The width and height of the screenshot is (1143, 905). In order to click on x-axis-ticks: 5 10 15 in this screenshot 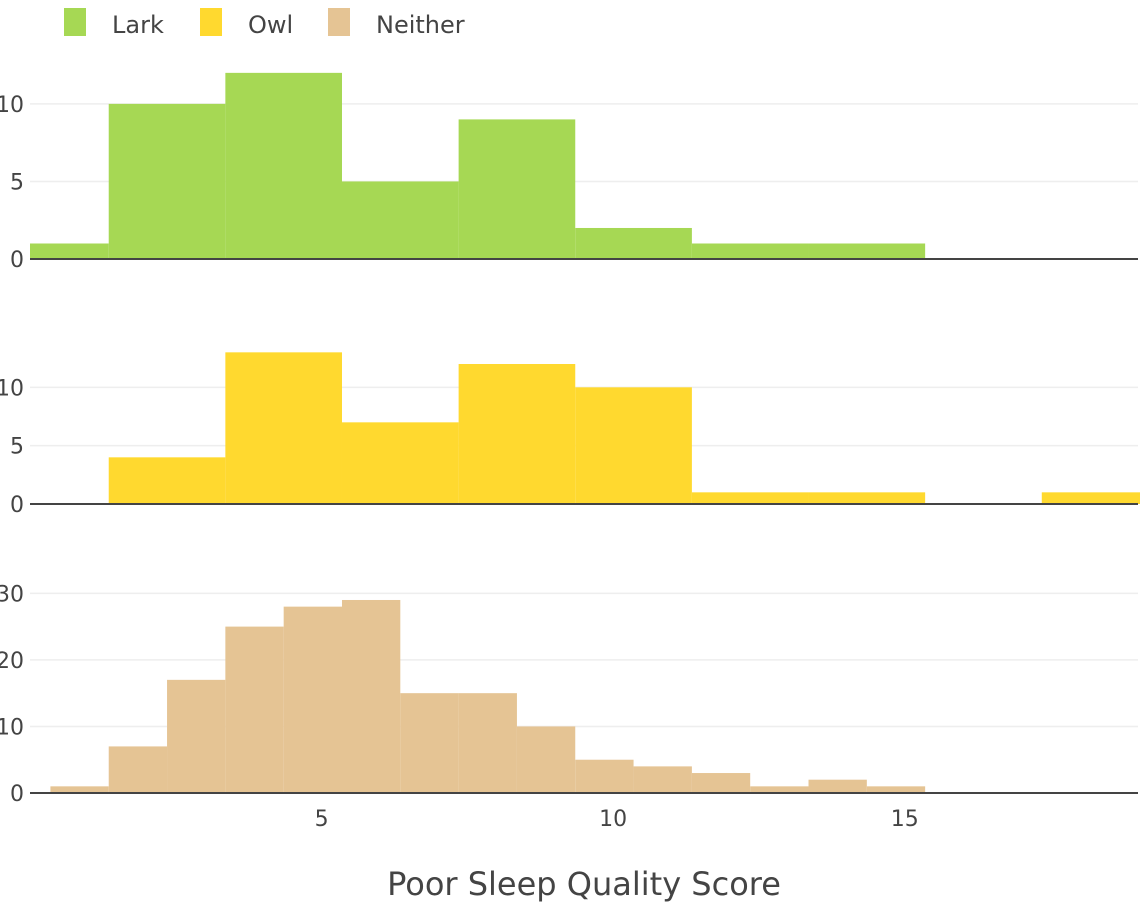, I will do `click(617, 819)`.